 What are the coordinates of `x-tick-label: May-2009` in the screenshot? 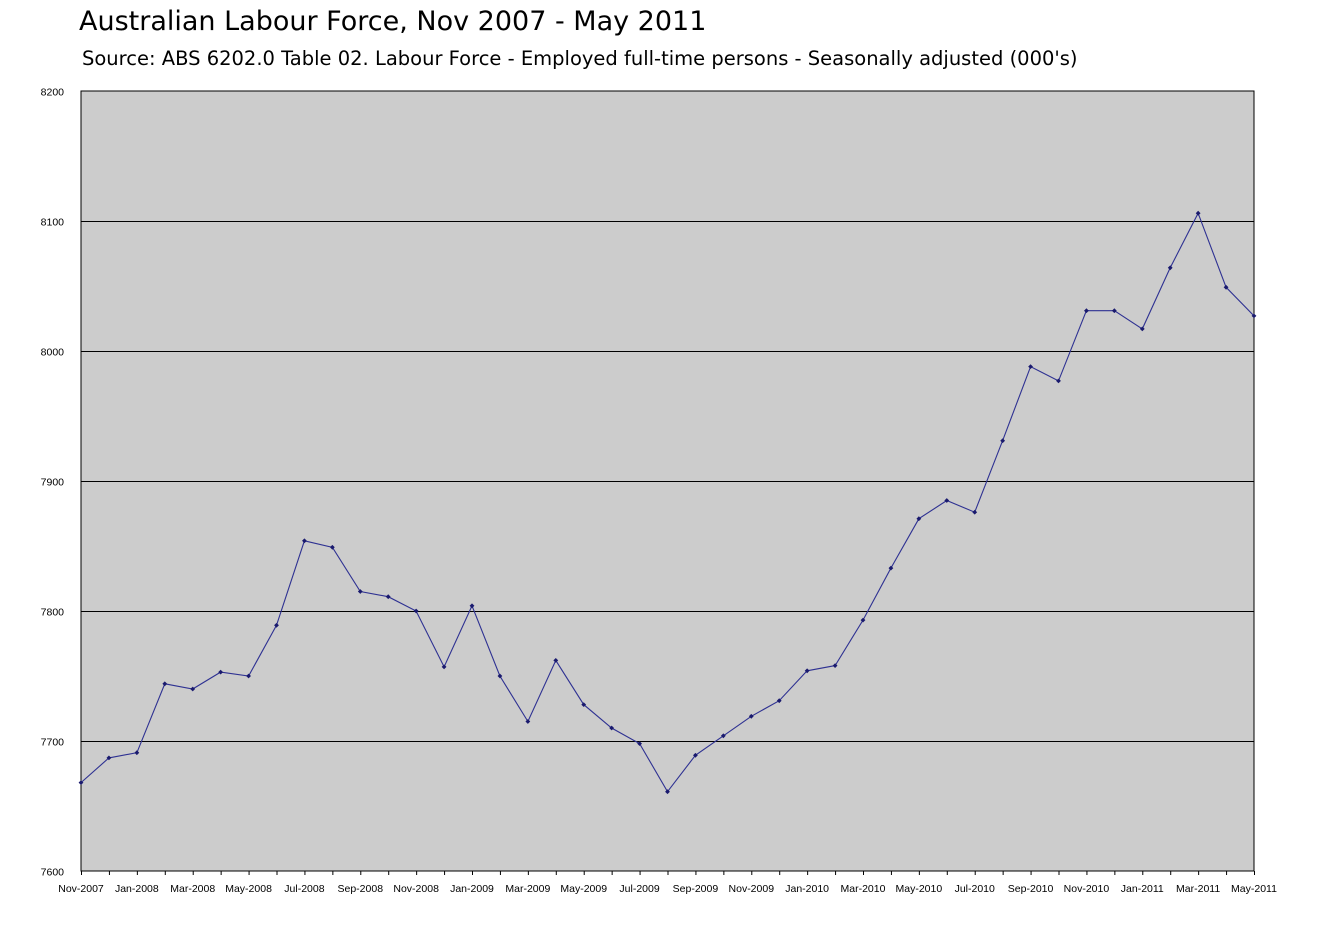 It's located at (583, 889).